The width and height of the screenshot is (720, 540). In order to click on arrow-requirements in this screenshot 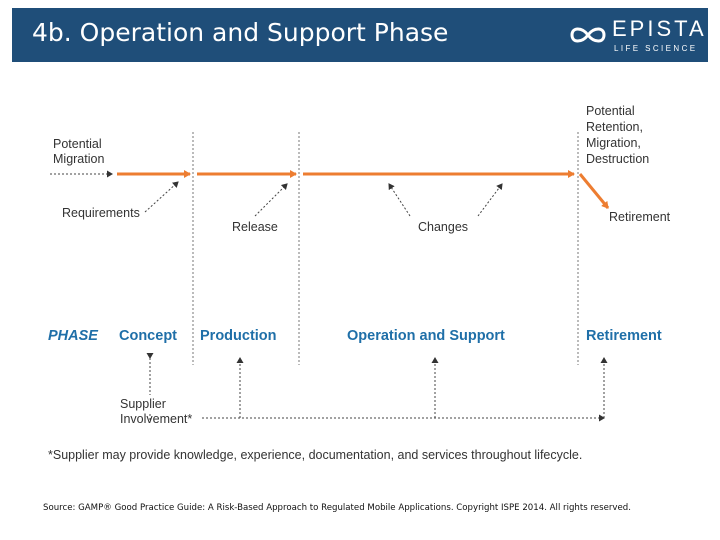, I will do `click(161, 197)`.